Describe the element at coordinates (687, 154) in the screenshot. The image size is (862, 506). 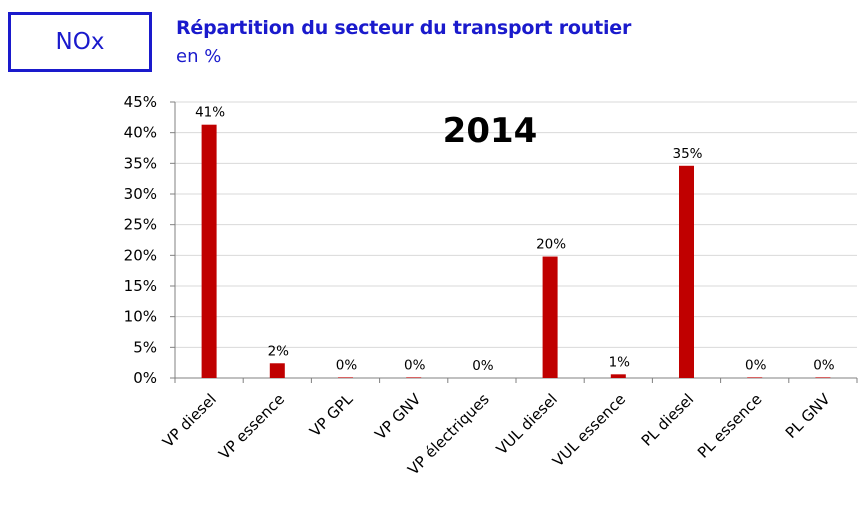
I see `data-label: 35%` at that location.